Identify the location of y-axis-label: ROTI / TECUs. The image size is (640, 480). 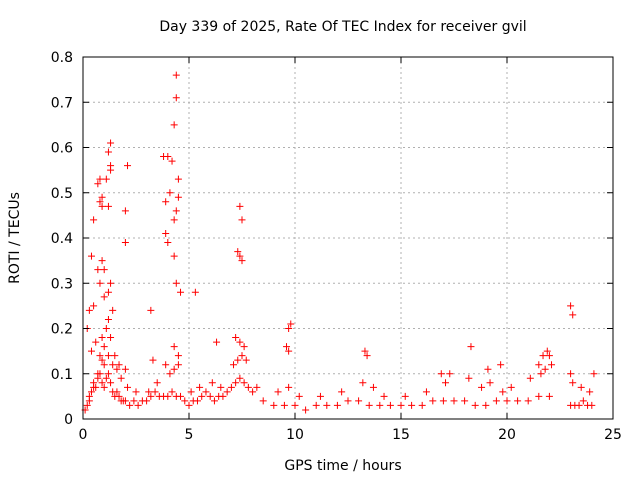
(15, 238).